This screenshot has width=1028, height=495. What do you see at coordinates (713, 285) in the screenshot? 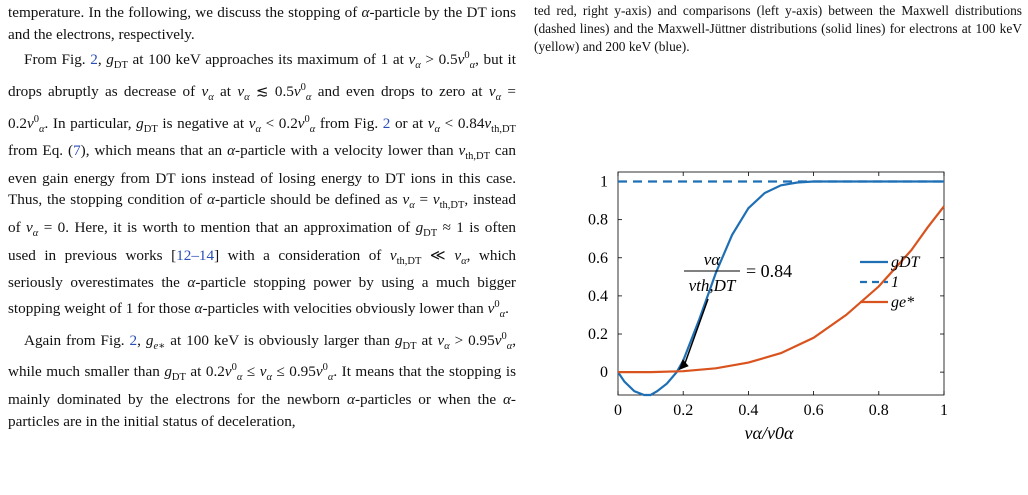
I see `annotation-denominator: vth,DT` at bounding box center [713, 285].